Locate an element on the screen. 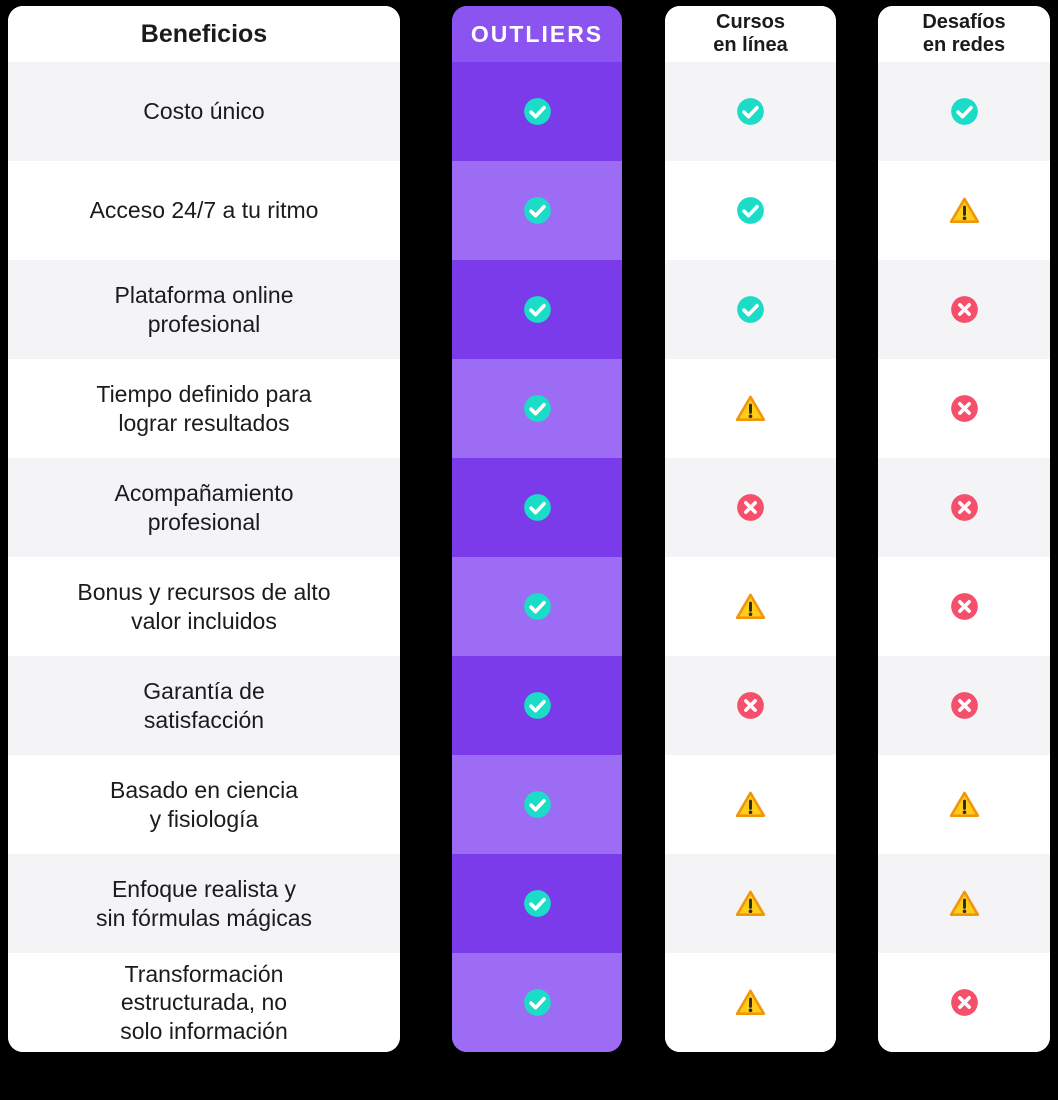 The width and height of the screenshot is (1058, 1100). benefit-label: Acceso 24/7 a tu ritmo is located at coordinates (204, 210).